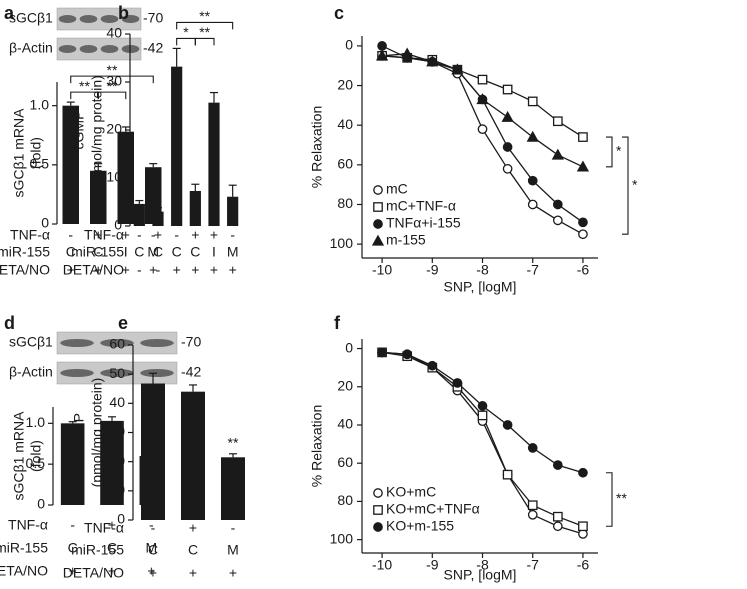 The image size is (747, 589). I want to click on condition-label: DETA/NO, so click(93, 270).